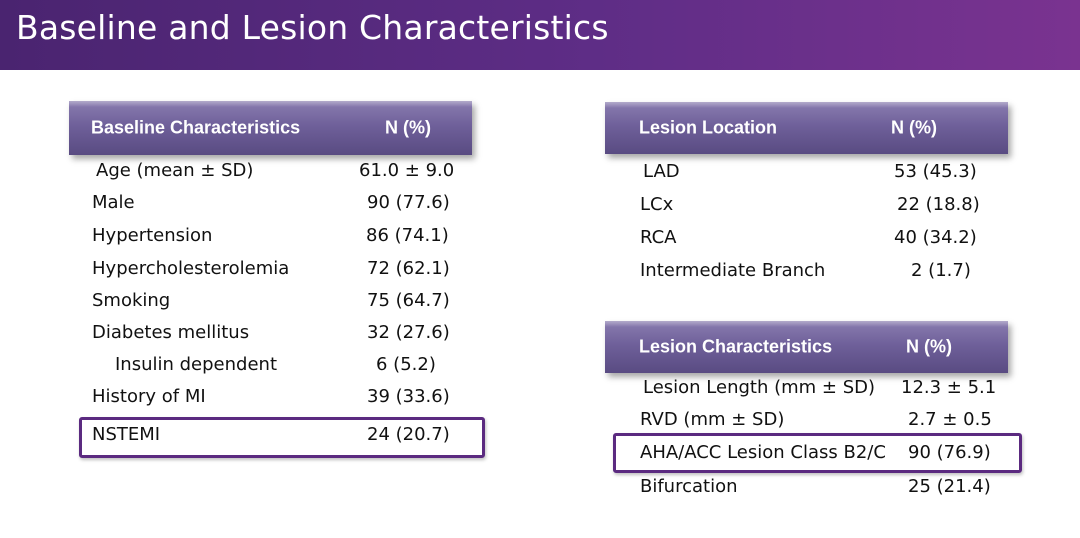 Image resolution: width=1080 pixels, height=538 pixels. I want to click on lesion-row-value: 90 (76.9), so click(949, 452).